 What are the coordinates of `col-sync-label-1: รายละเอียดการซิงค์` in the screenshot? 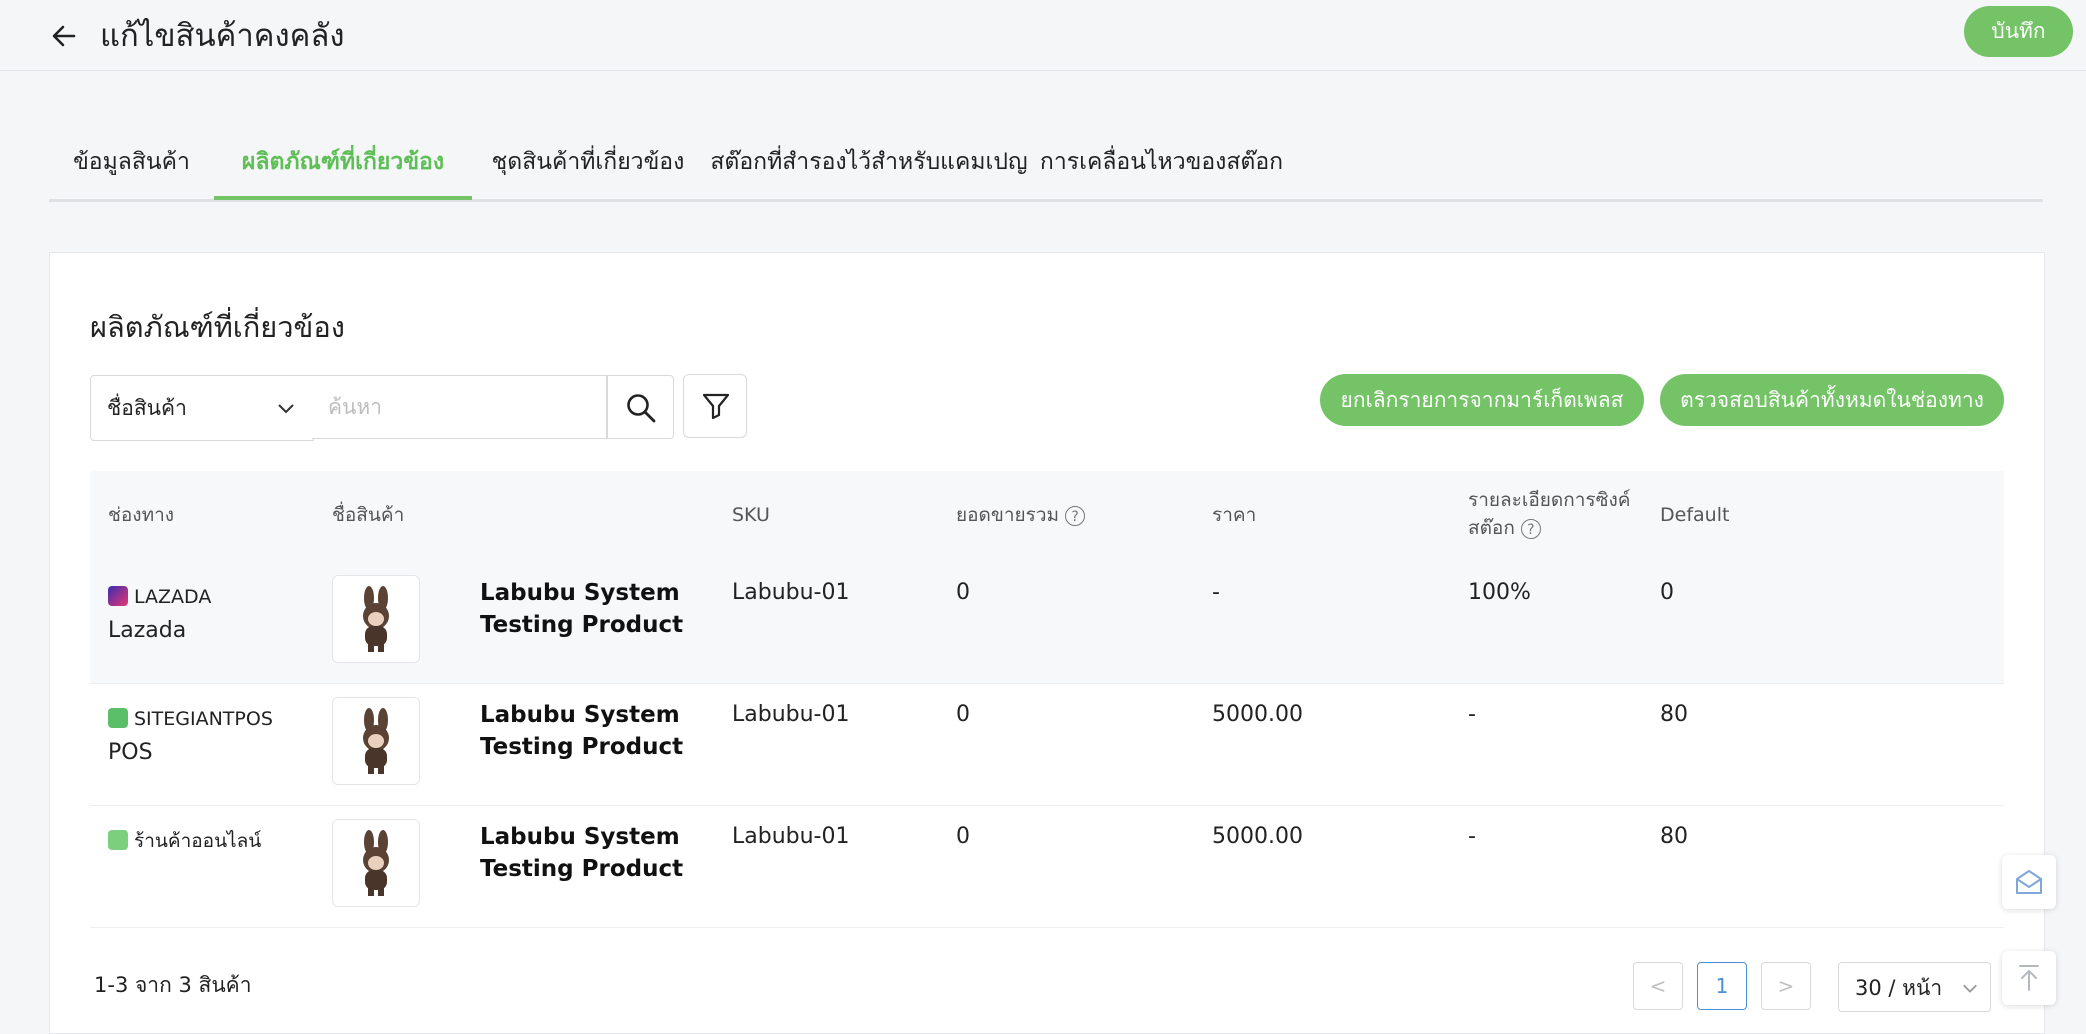 It's located at (1549, 500).